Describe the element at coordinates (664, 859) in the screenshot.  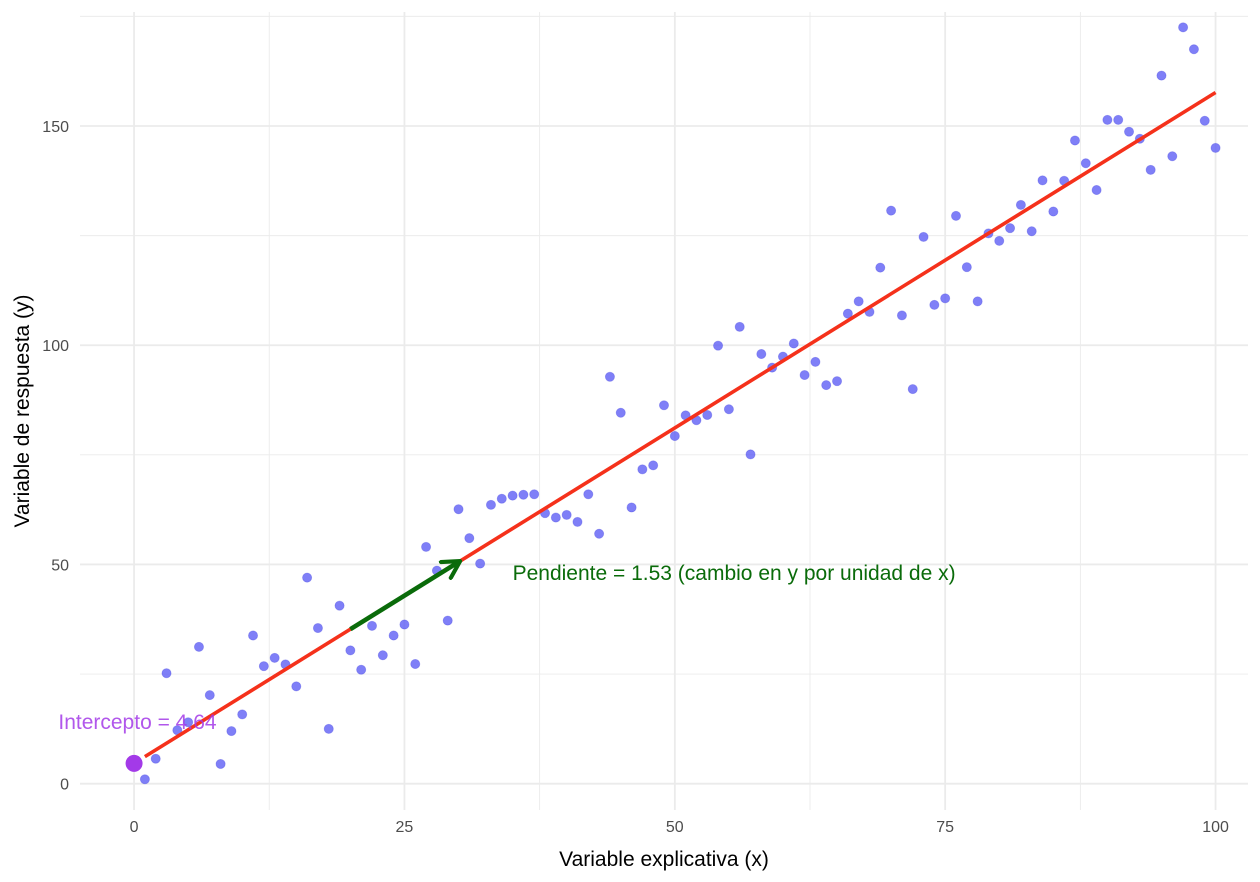
I see `x-axis-title: Variable explicativa (x)` at that location.